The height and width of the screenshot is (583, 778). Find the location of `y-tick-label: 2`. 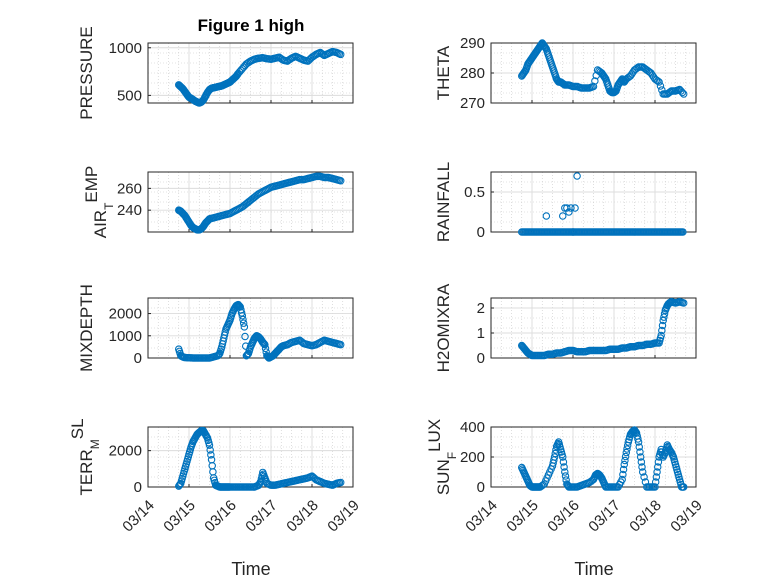

y-tick-label: 2 is located at coordinates (481, 308).